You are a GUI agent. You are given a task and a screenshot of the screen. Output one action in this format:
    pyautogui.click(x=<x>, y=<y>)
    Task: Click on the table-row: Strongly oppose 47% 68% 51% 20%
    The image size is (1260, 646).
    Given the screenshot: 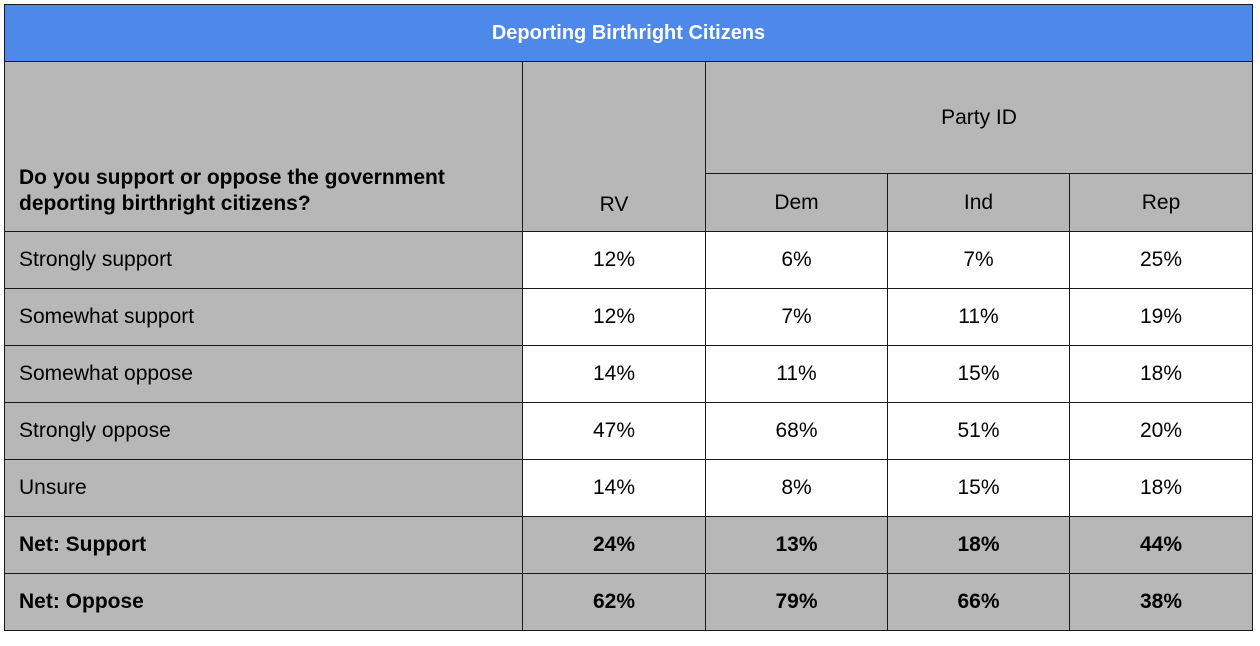 What is the action you would take?
    pyautogui.click(x=629, y=431)
    